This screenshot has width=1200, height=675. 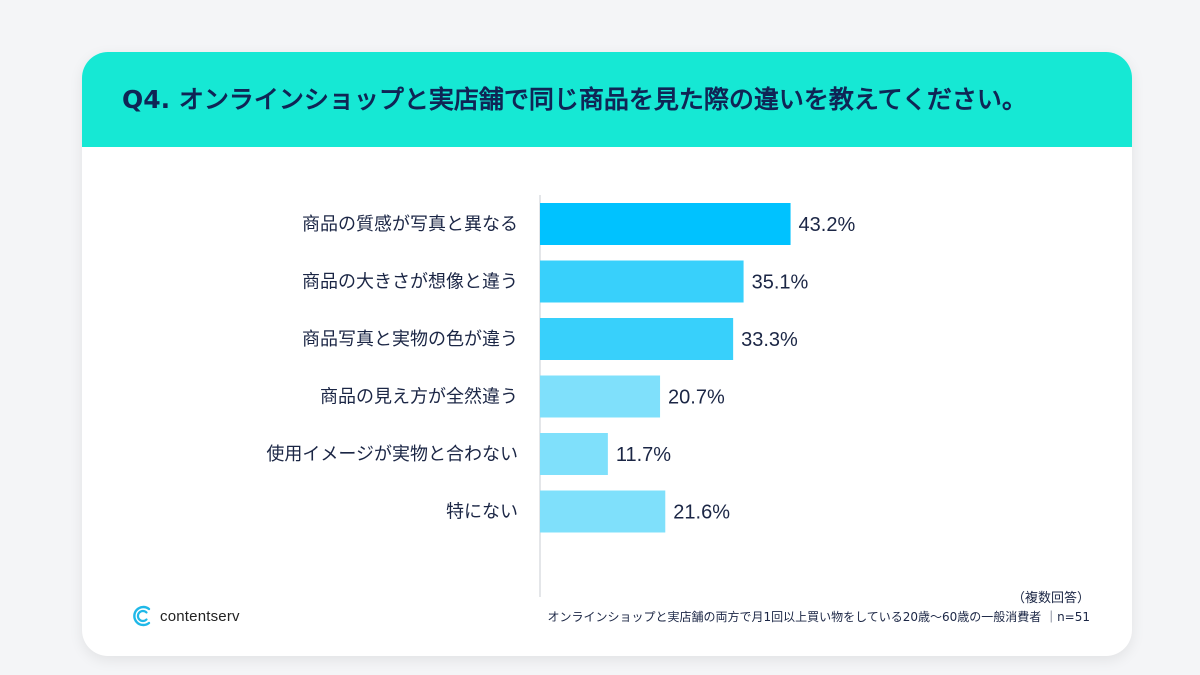 I want to click on brand: contentserv, so click(x=186, y=616).